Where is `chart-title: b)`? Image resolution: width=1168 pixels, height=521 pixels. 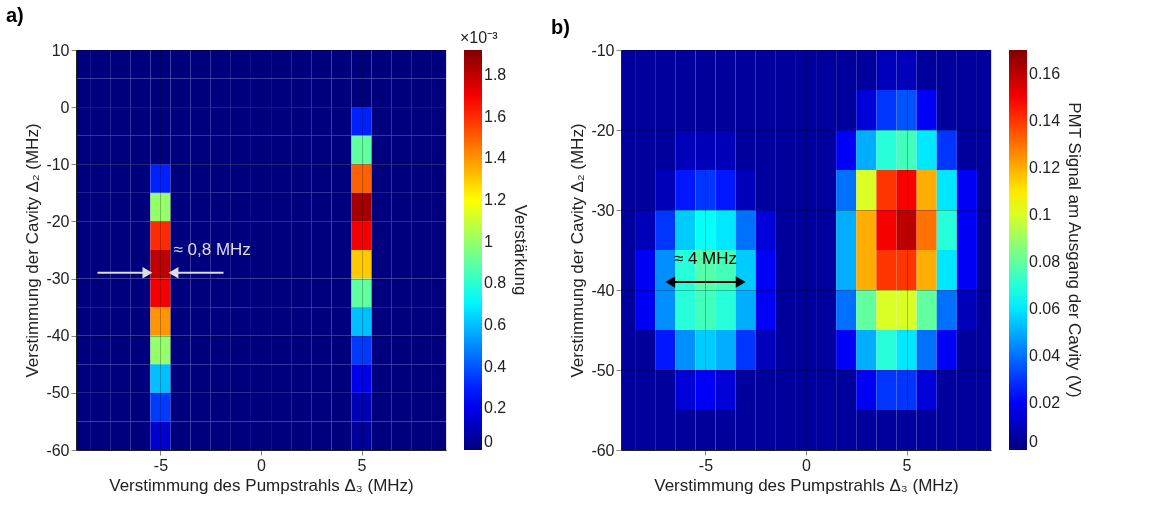
chart-title: b) is located at coordinates (560, 27).